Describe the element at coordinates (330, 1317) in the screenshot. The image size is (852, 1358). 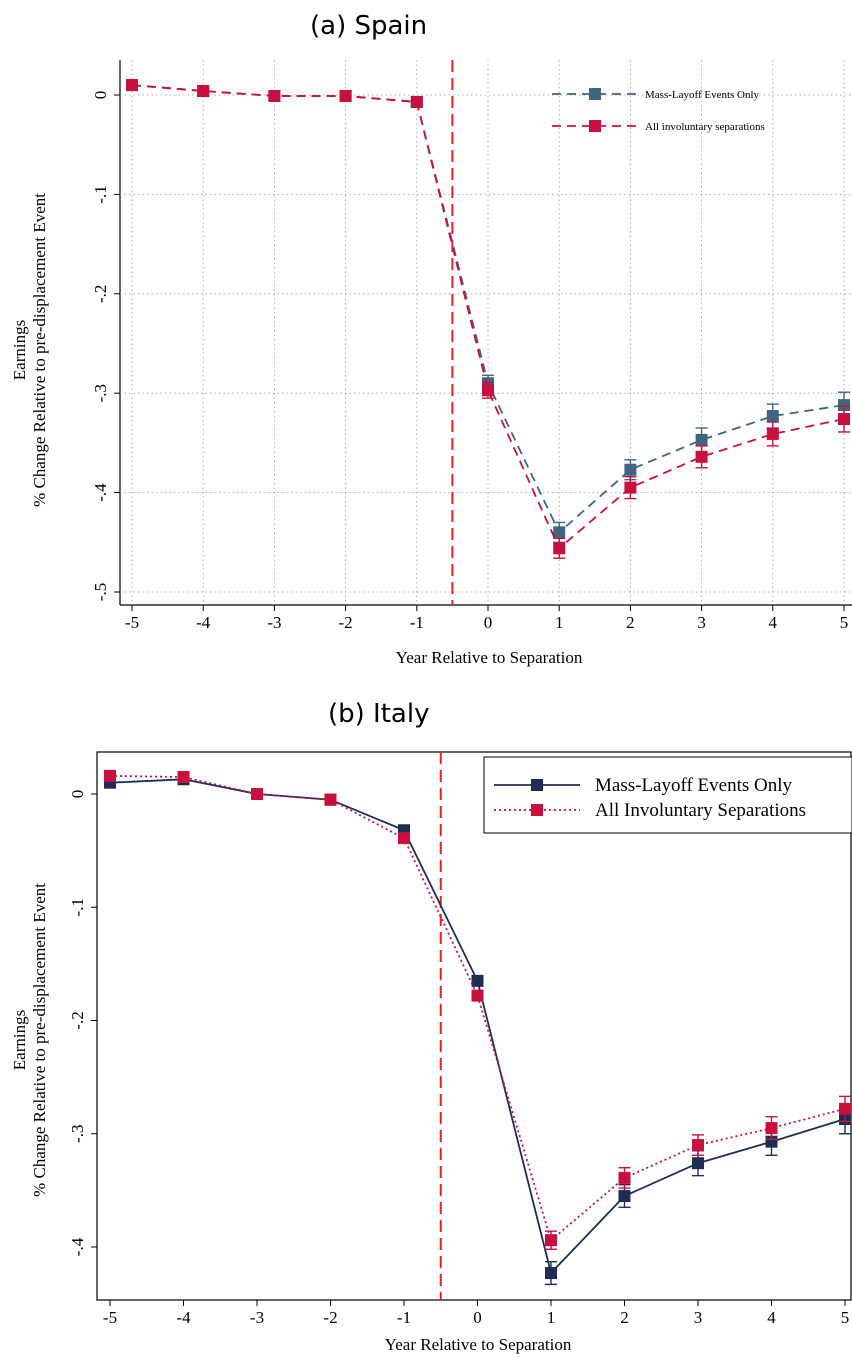
I see `x-tick-label-italy-3: -2` at that location.